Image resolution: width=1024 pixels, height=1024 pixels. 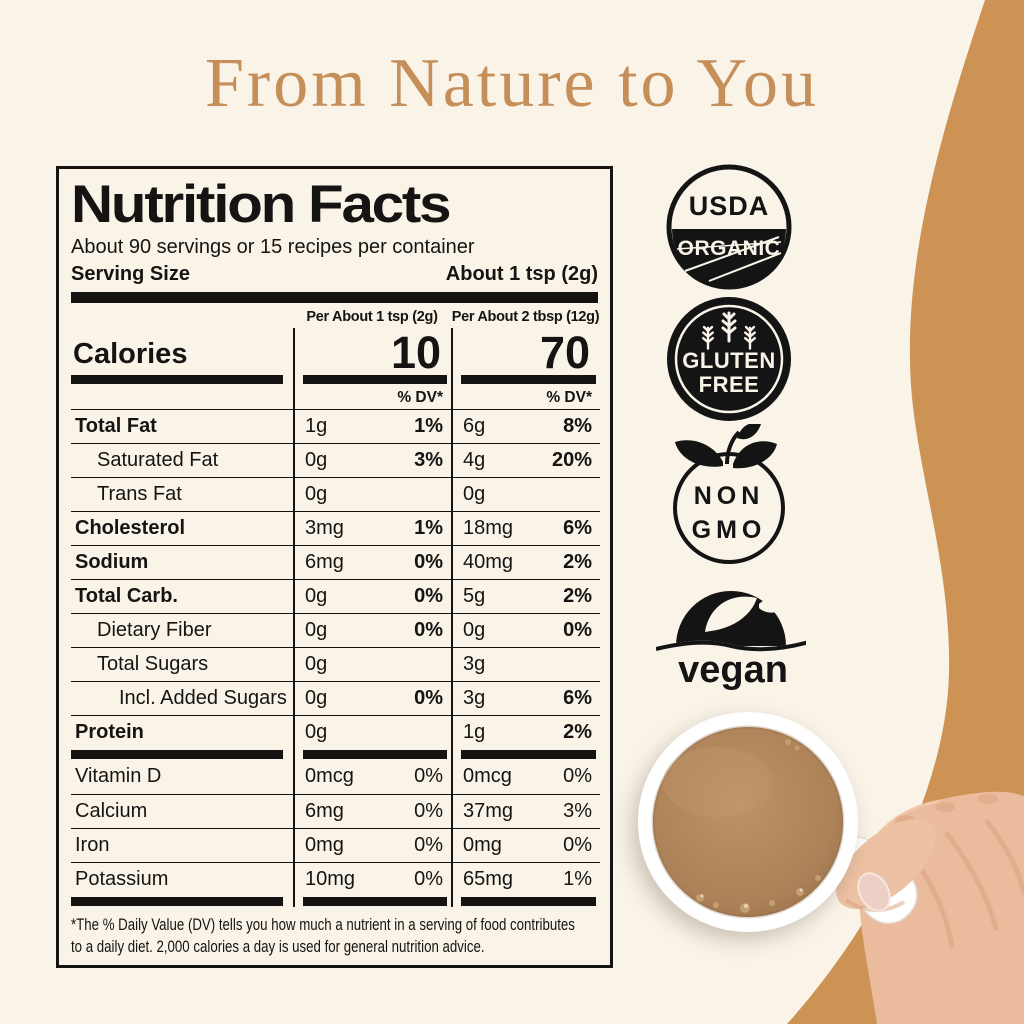 I want to click on nutrient-name: Calcium, so click(x=182, y=811).